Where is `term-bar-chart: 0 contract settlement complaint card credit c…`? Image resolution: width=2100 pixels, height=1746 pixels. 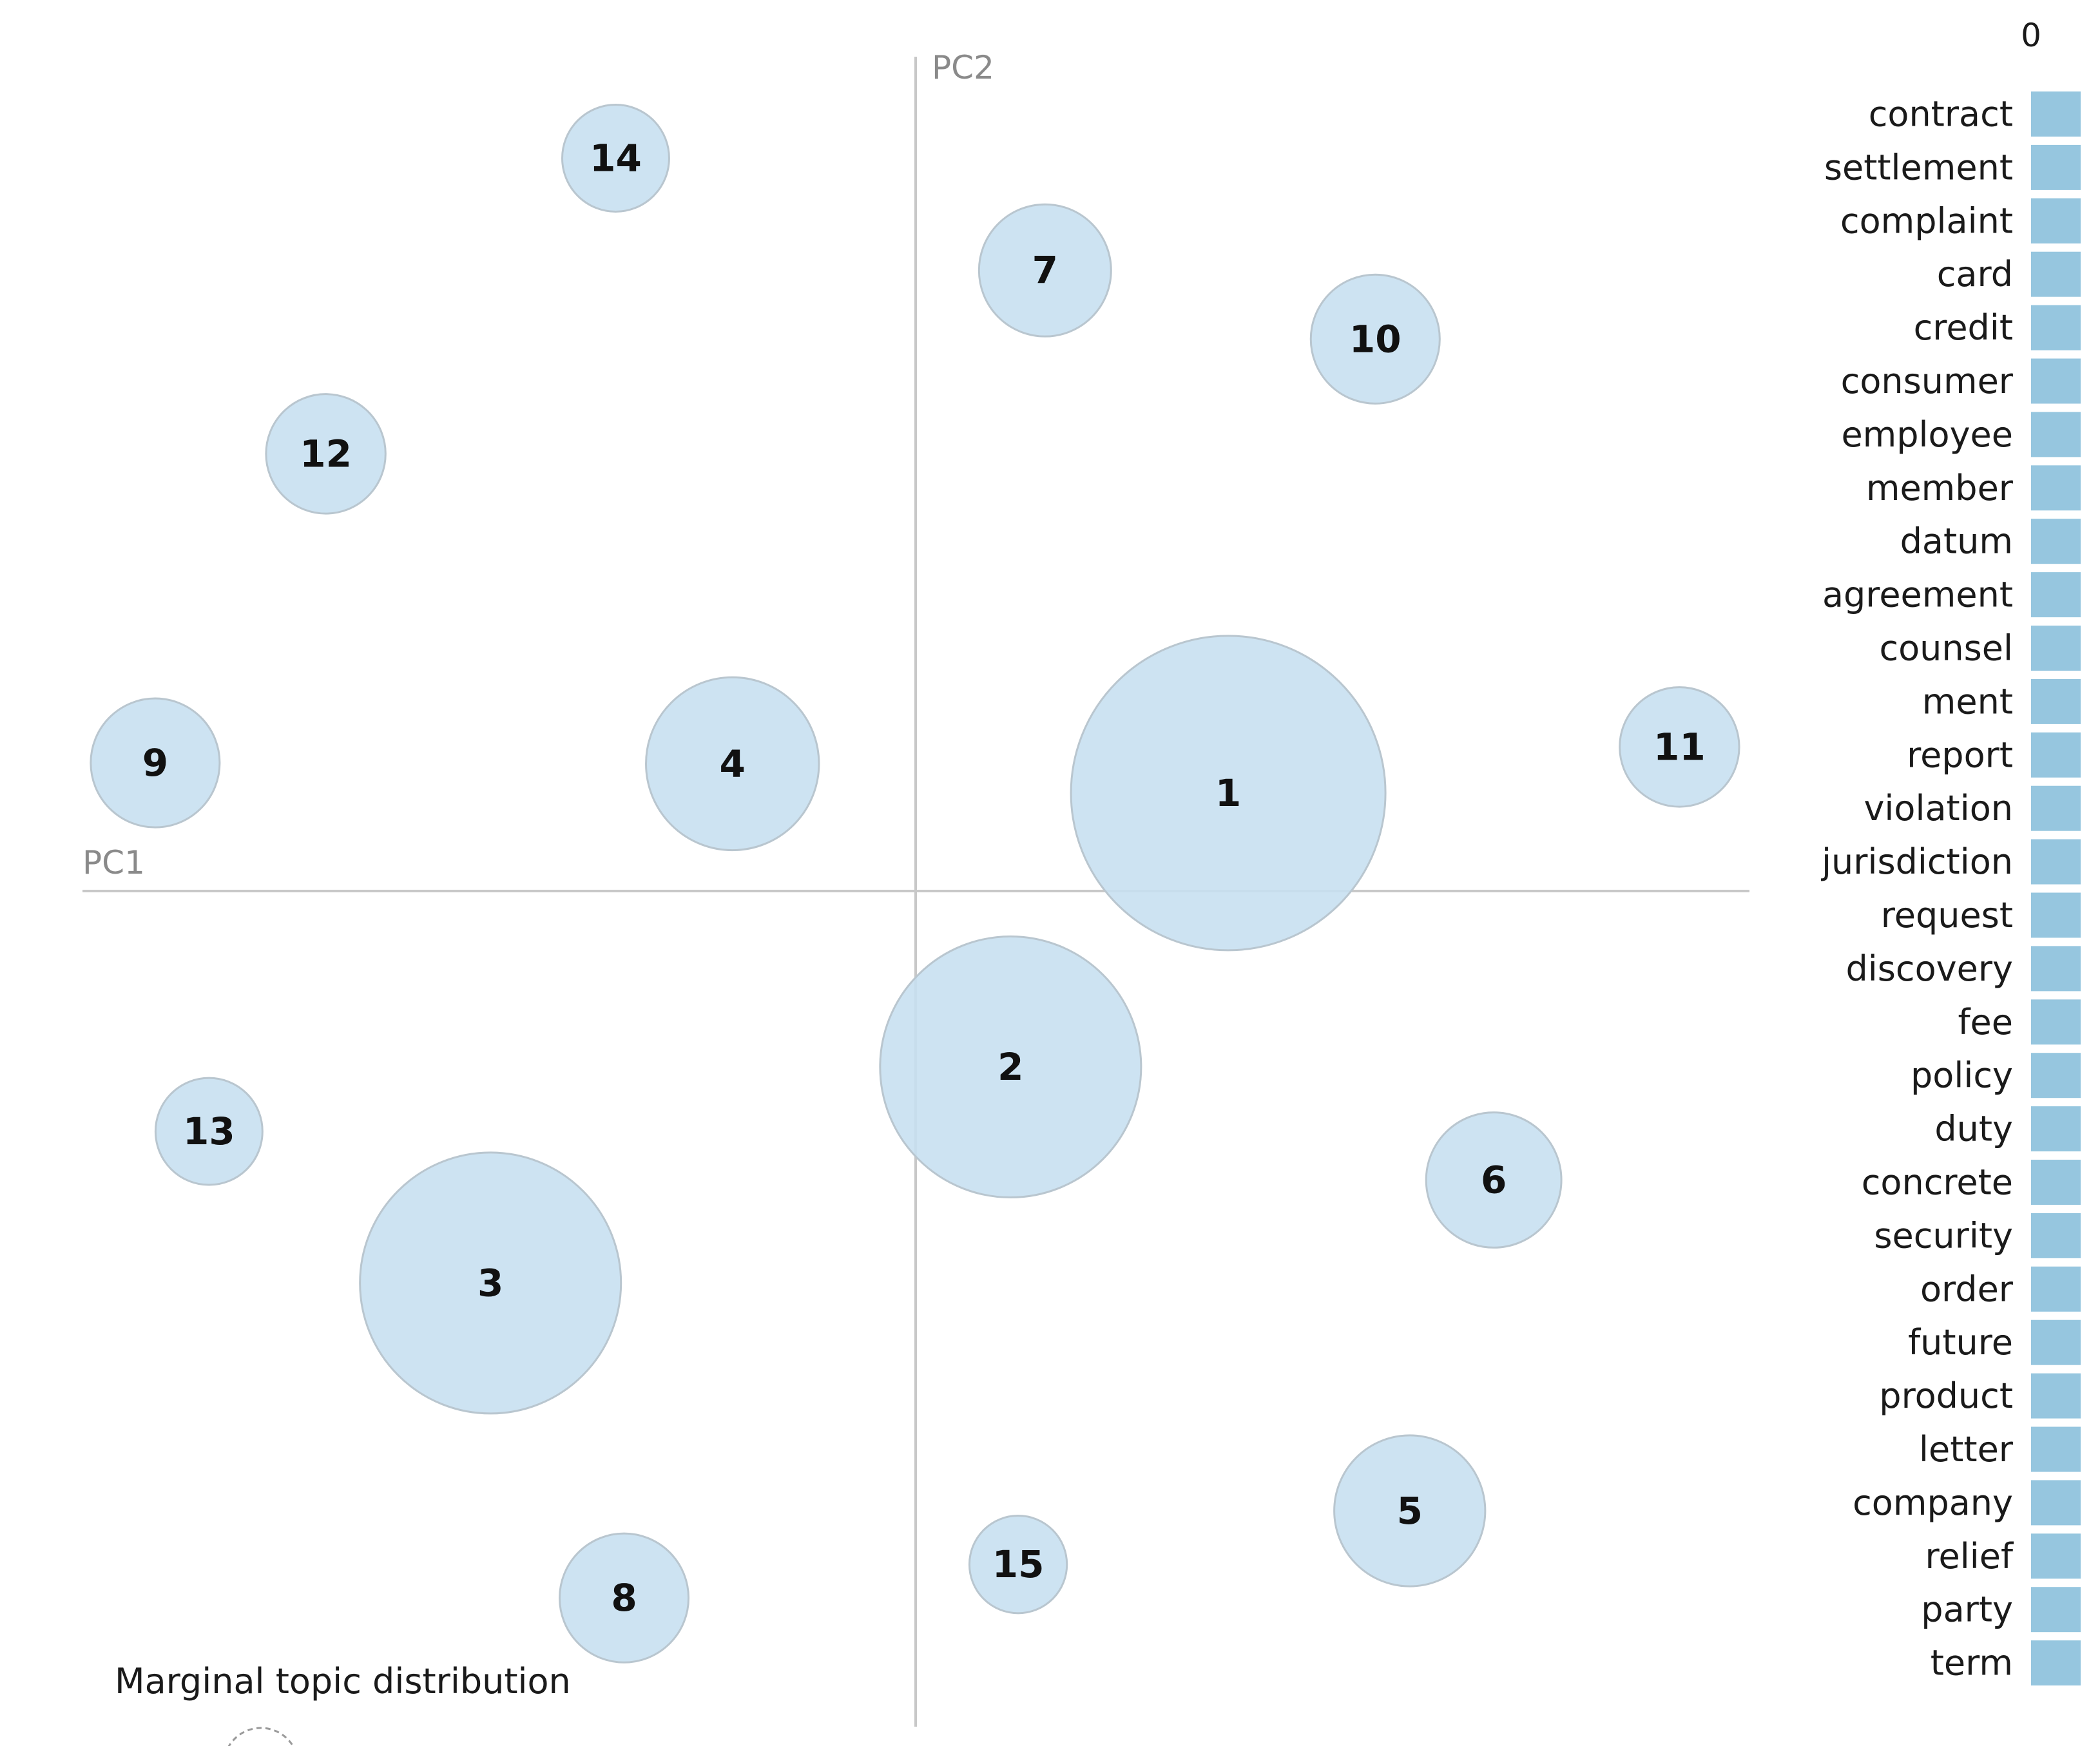 term-bar-chart: 0 contract settlement complaint card credit c… is located at coordinates (1951, 852).